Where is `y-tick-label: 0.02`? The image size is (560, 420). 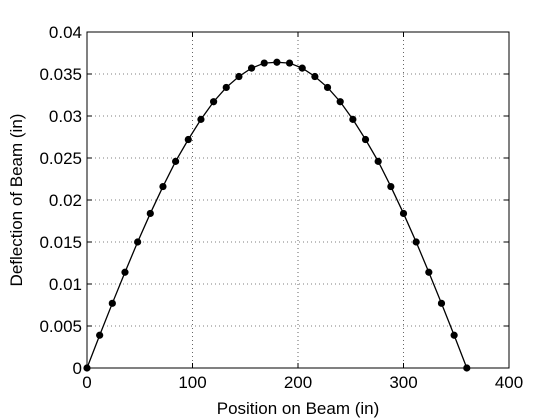 y-tick-label: 0.02 is located at coordinates (65, 200).